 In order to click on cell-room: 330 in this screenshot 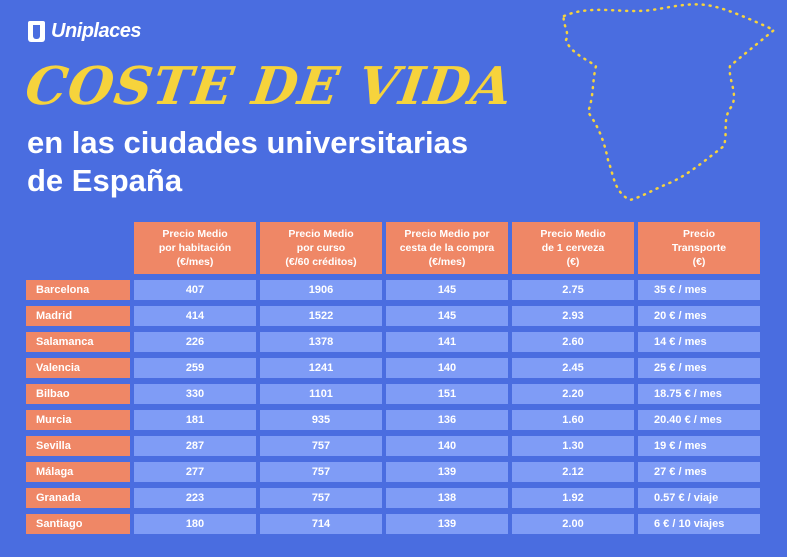, I will do `click(195, 394)`.